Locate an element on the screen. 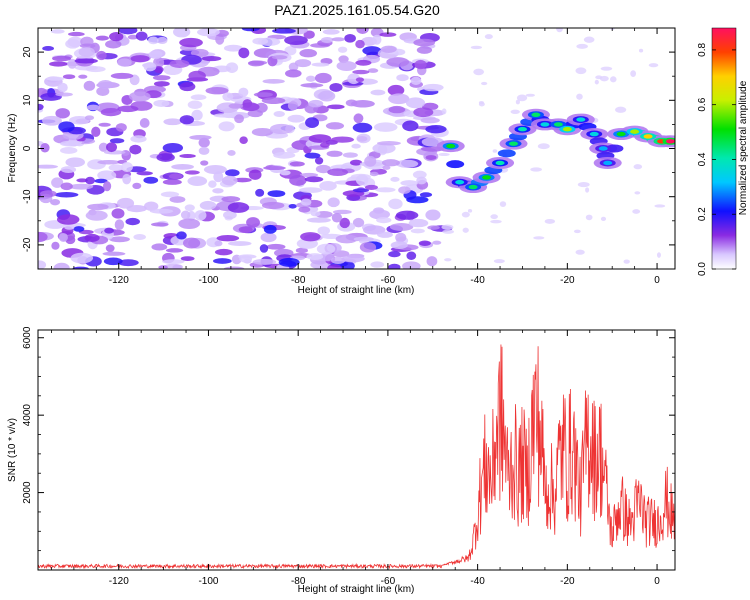  figure-title: PAZ1.2025.161.05.54.G20 is located at coordinates (357, 10).